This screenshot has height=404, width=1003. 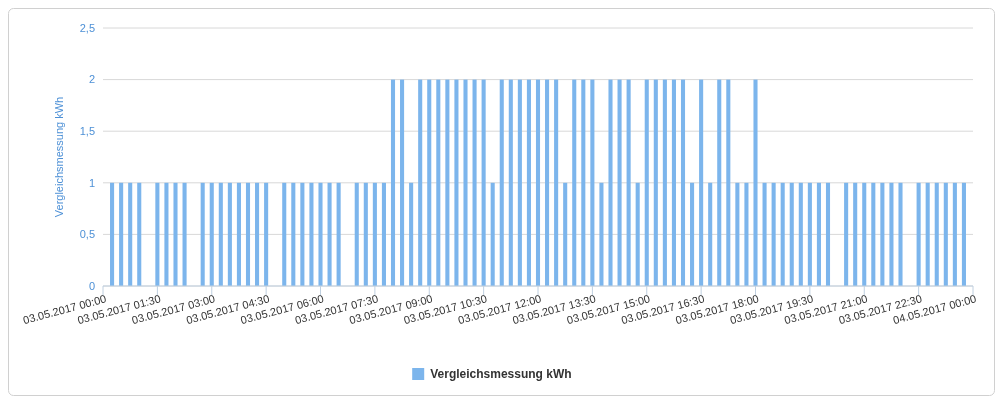 What do you see at coordinates (59, 157) in the screenshot?
I see `y-axis-title: Vergleichsmessung kWh` at bounding box center [59, 157].